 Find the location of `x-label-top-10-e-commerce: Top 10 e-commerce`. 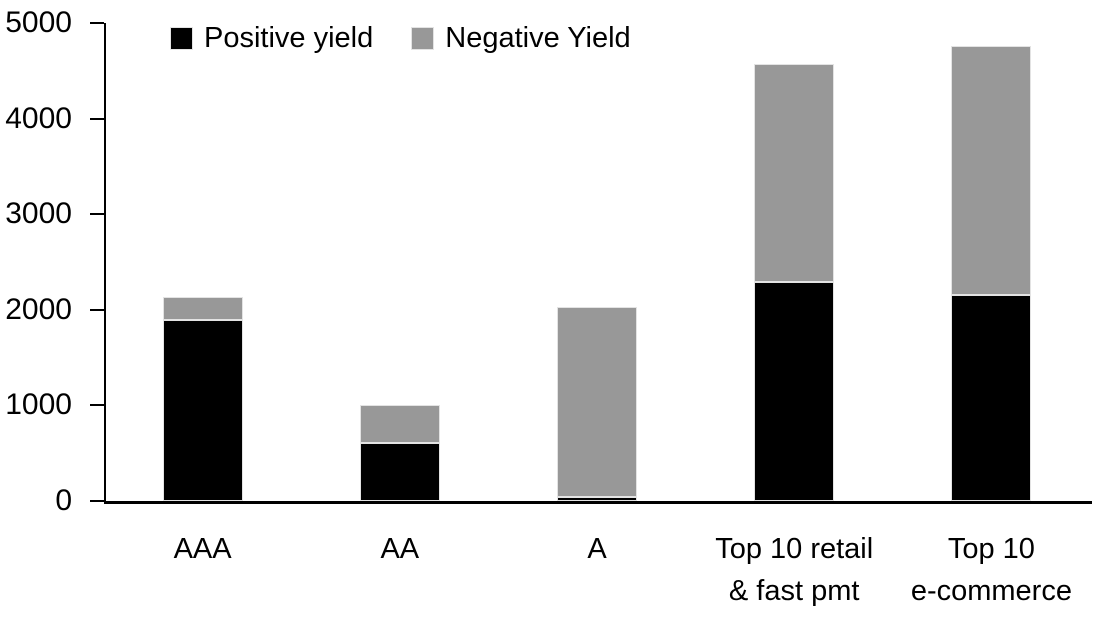

x-label-top-10-e-commerce: Top 10 e-commerce is located at coordinates (991, 570).